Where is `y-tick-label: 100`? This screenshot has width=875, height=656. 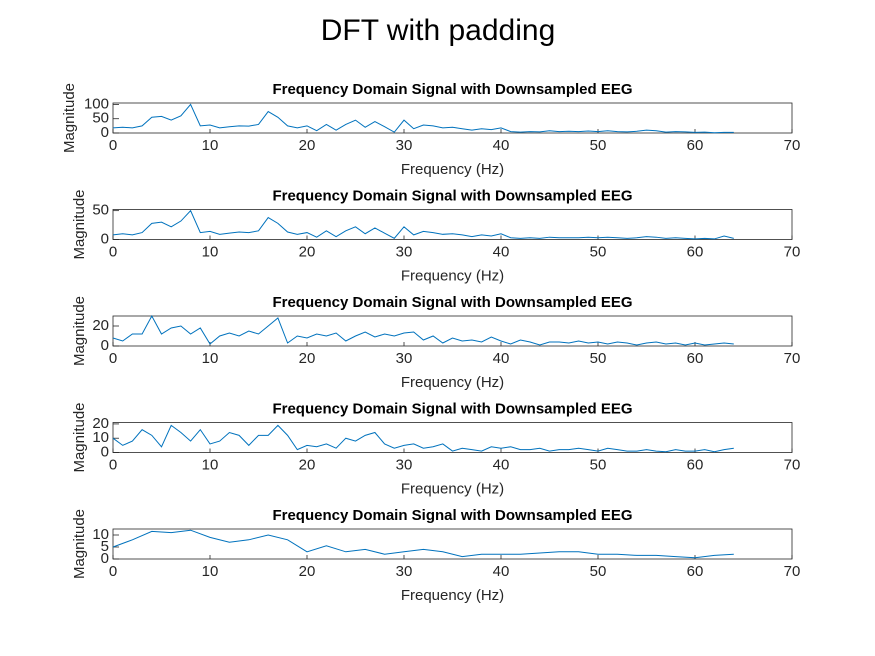
y-tick-label: 100 is located at coordinates (96, 103).